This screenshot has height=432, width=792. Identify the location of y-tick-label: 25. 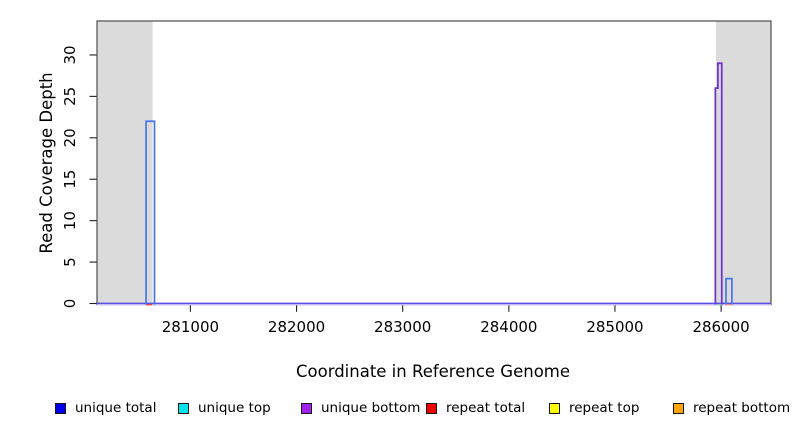
(70, 96).